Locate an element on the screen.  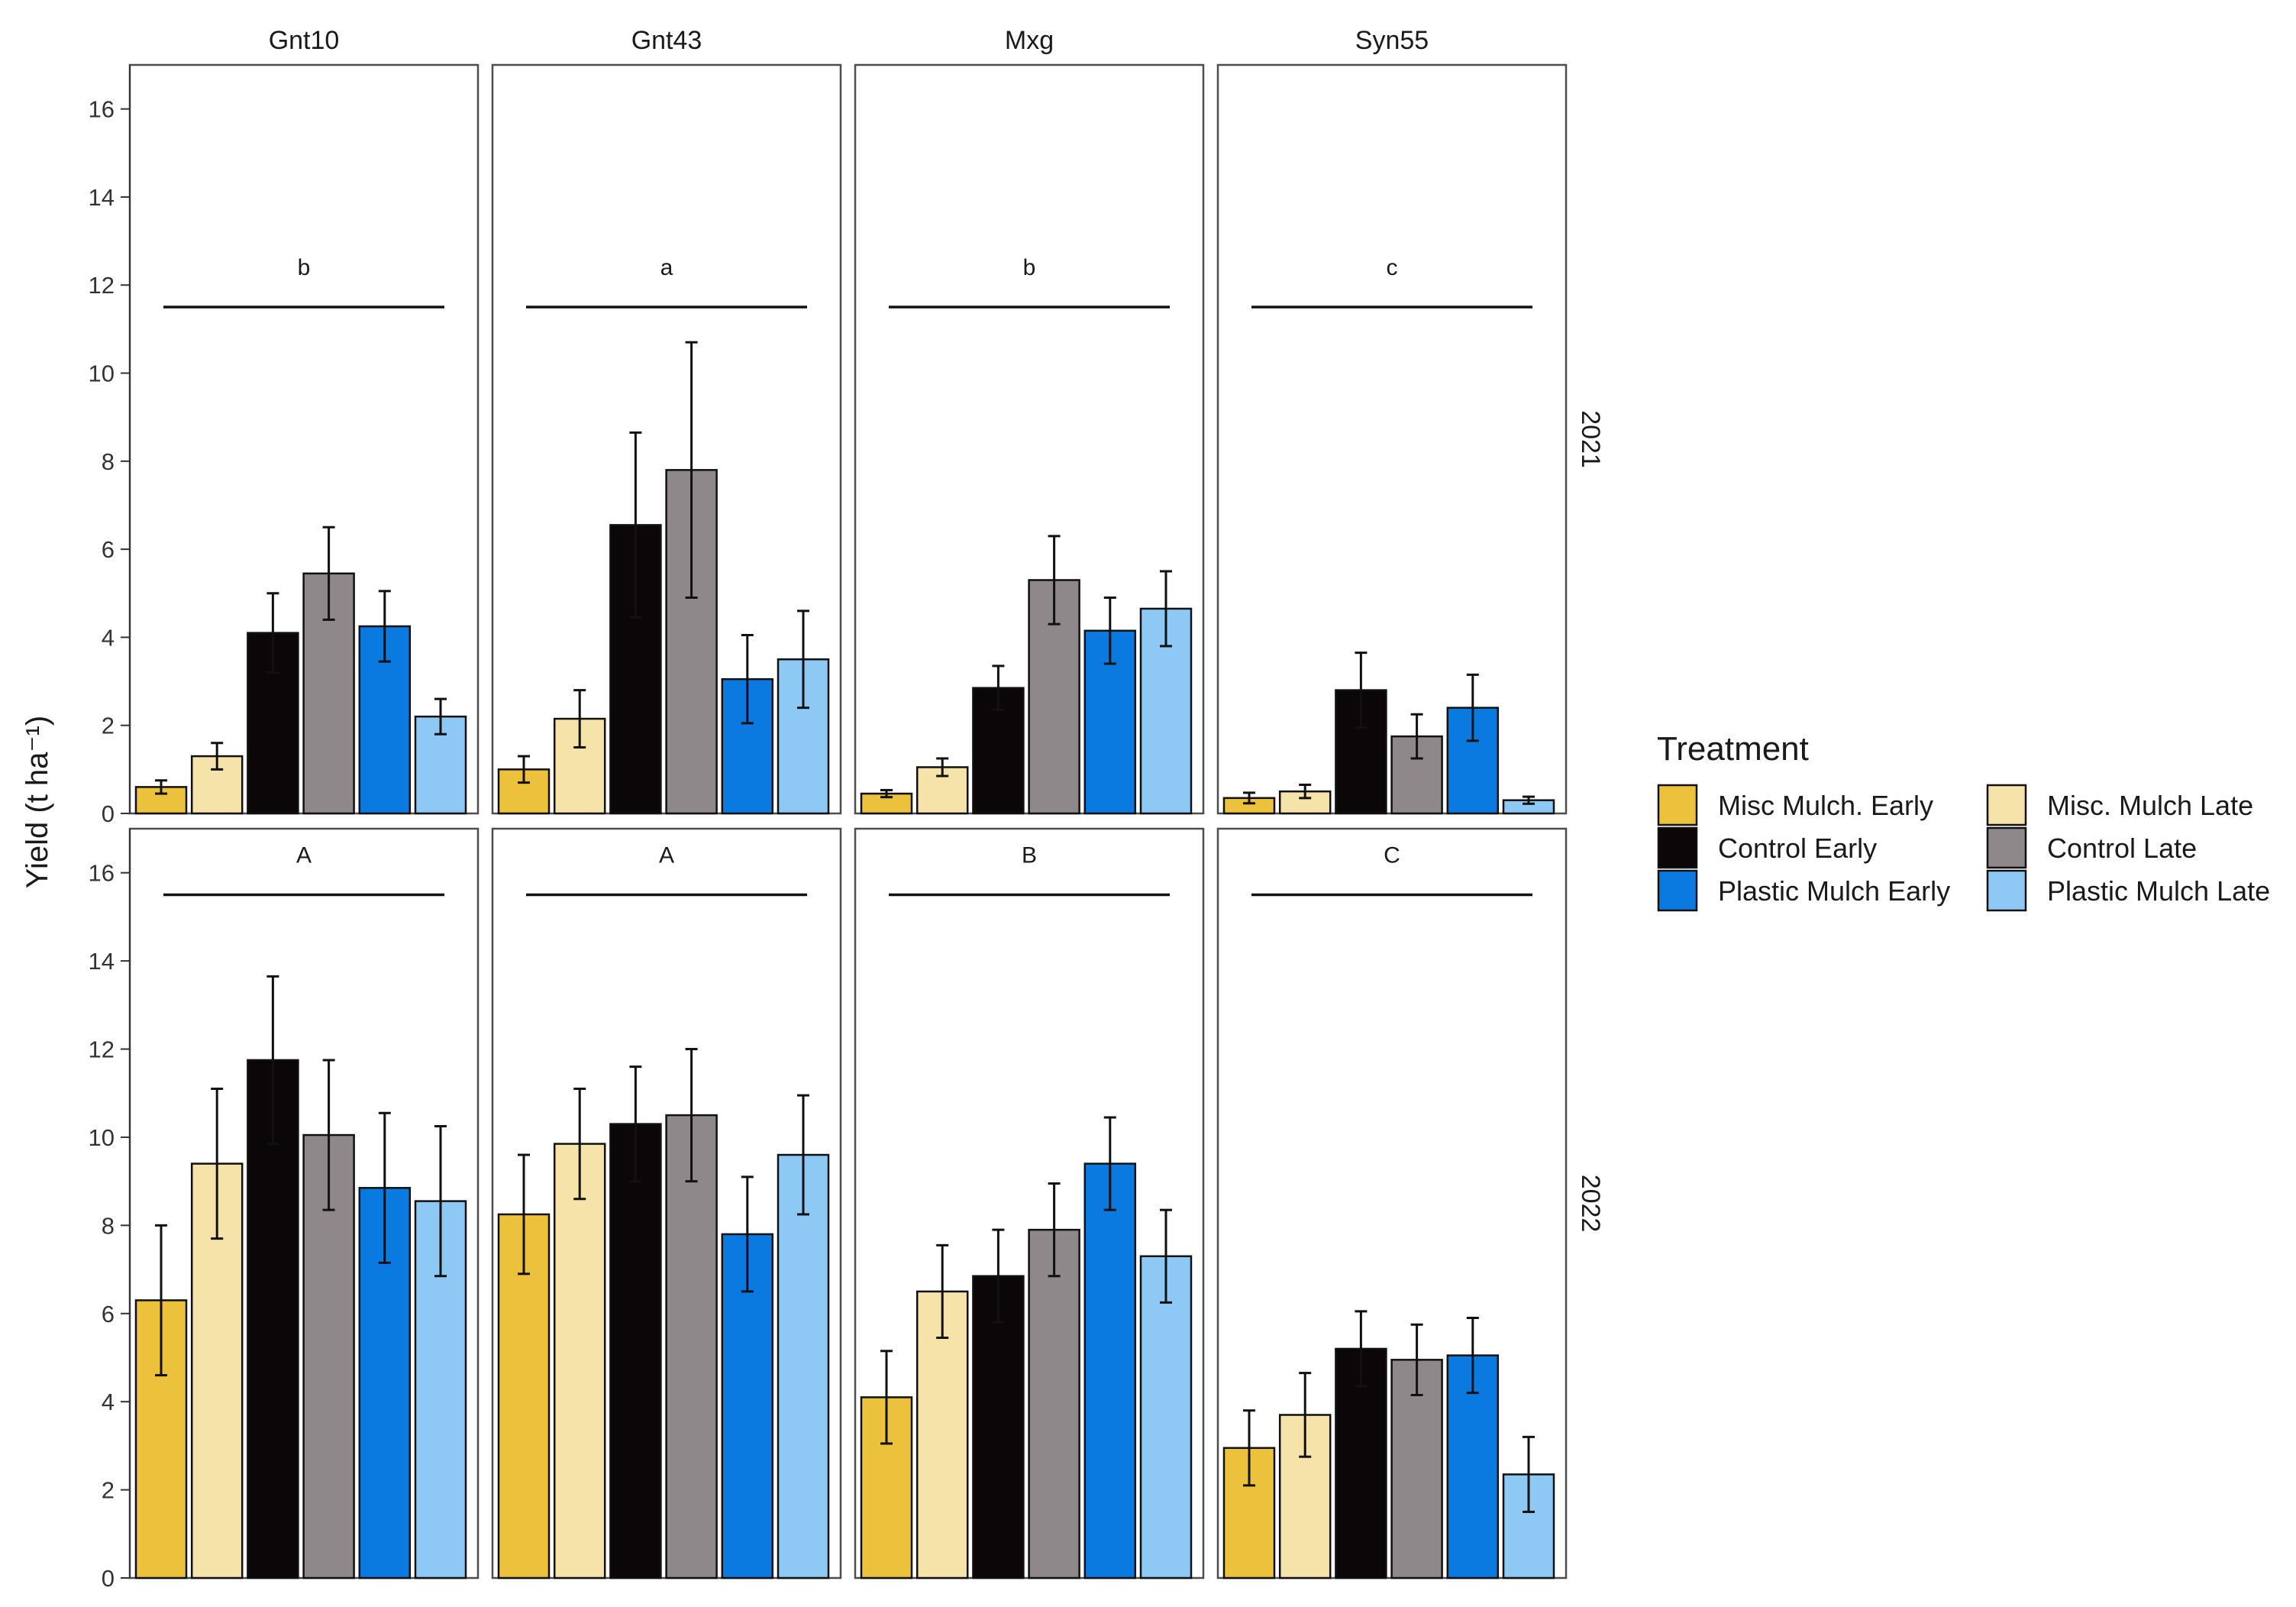
significance-letter: c is located at coordinates (1392, 267).